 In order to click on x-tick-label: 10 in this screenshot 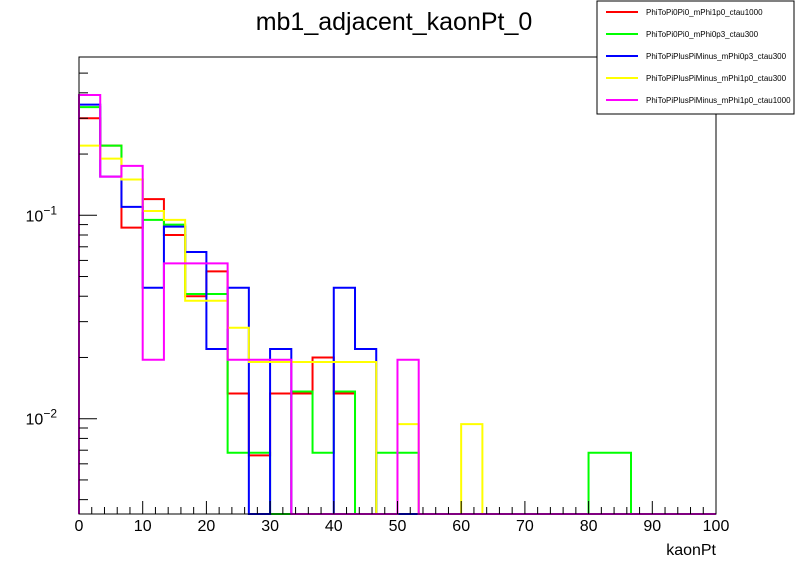, I will do `click(143, 526)`.